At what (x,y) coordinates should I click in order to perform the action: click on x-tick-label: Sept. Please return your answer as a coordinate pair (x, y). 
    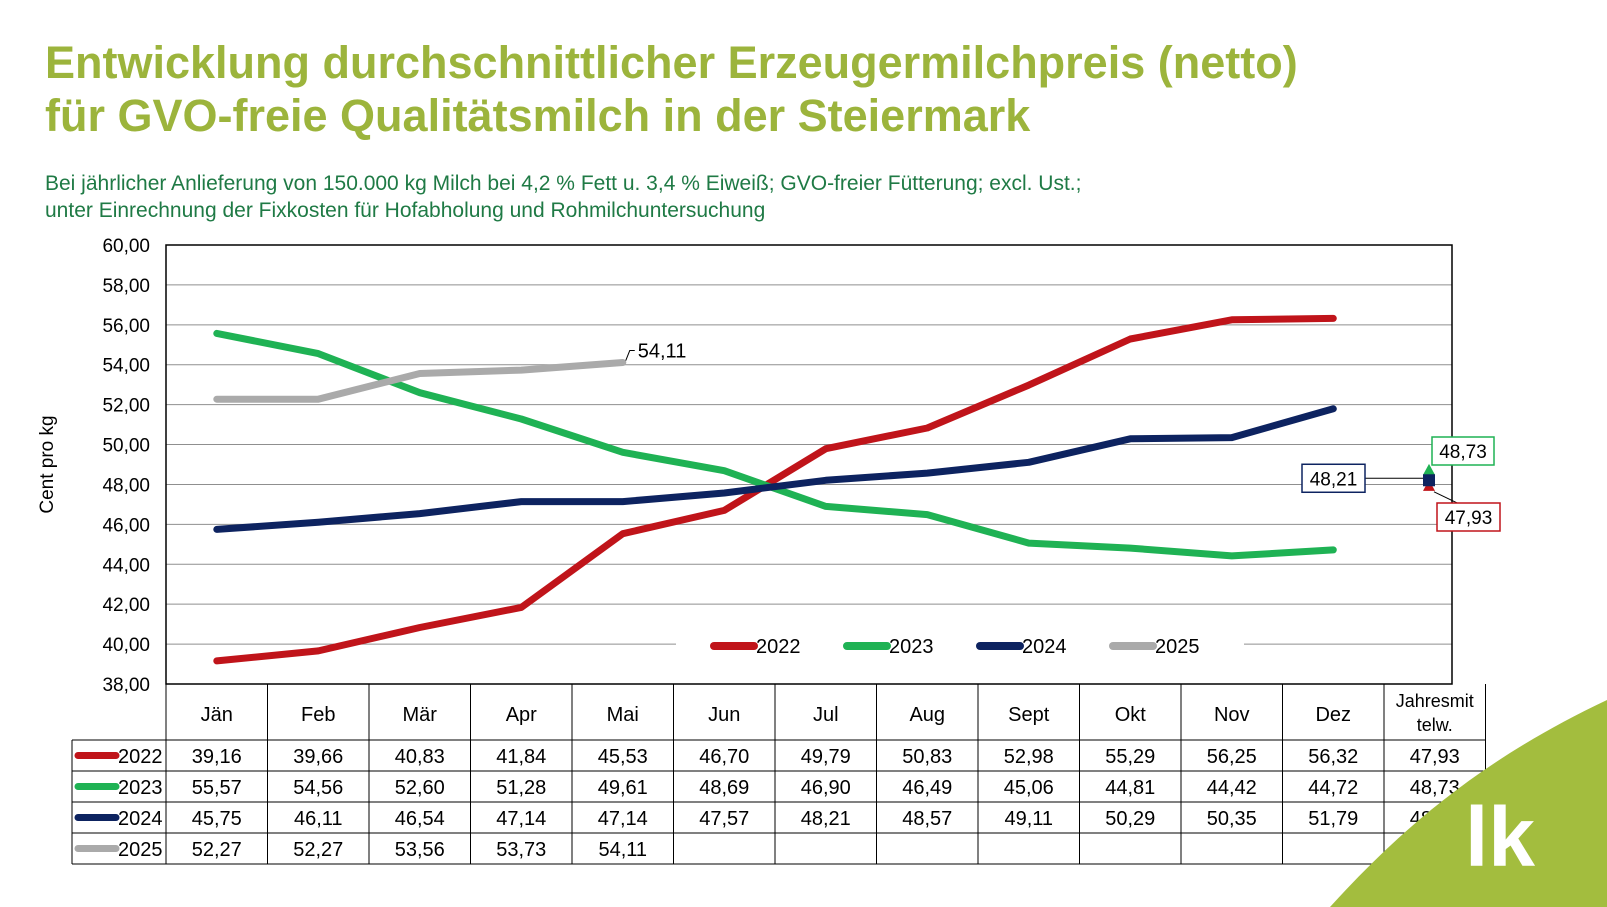
    Looking at the image, I should click on (1029, 715).